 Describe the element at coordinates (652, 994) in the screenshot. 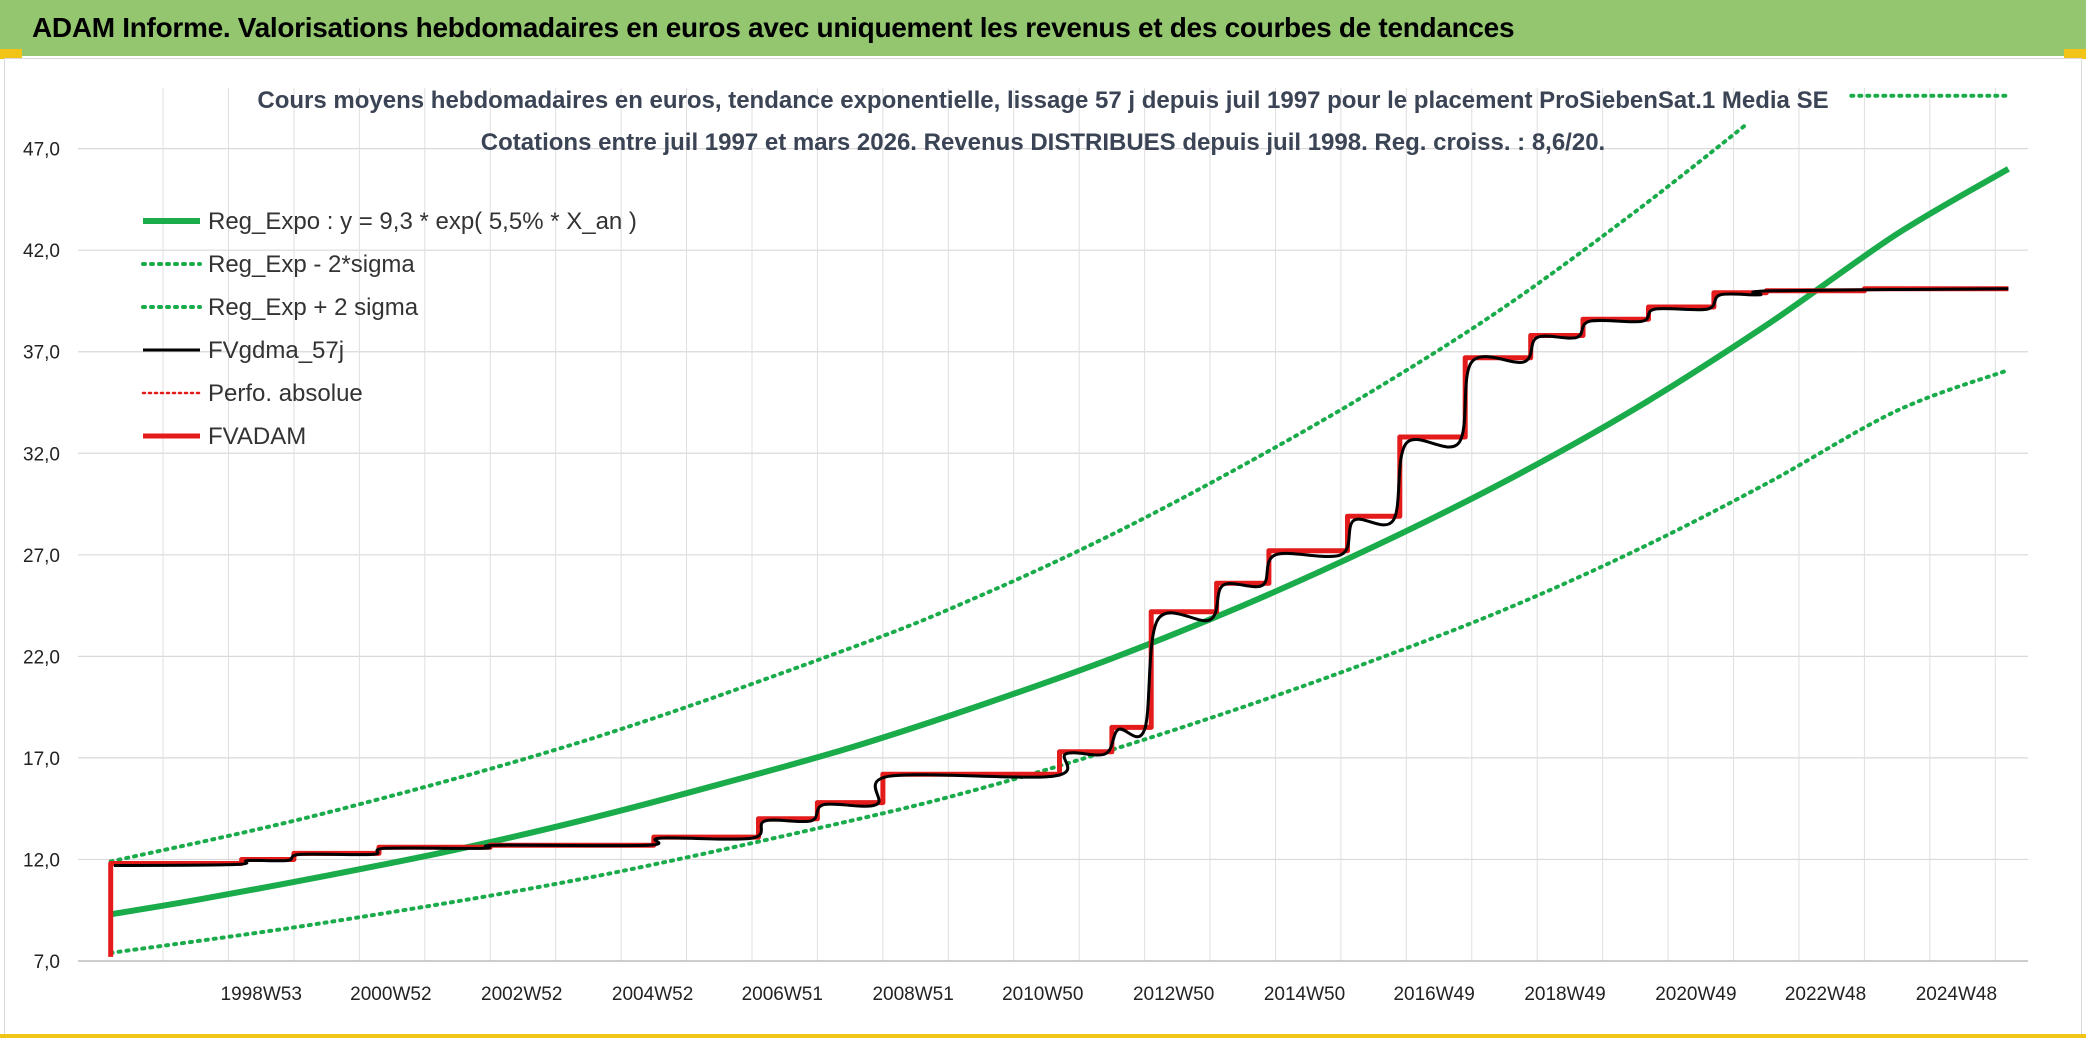

I see `x-tick-label: 2004W52` at that location.